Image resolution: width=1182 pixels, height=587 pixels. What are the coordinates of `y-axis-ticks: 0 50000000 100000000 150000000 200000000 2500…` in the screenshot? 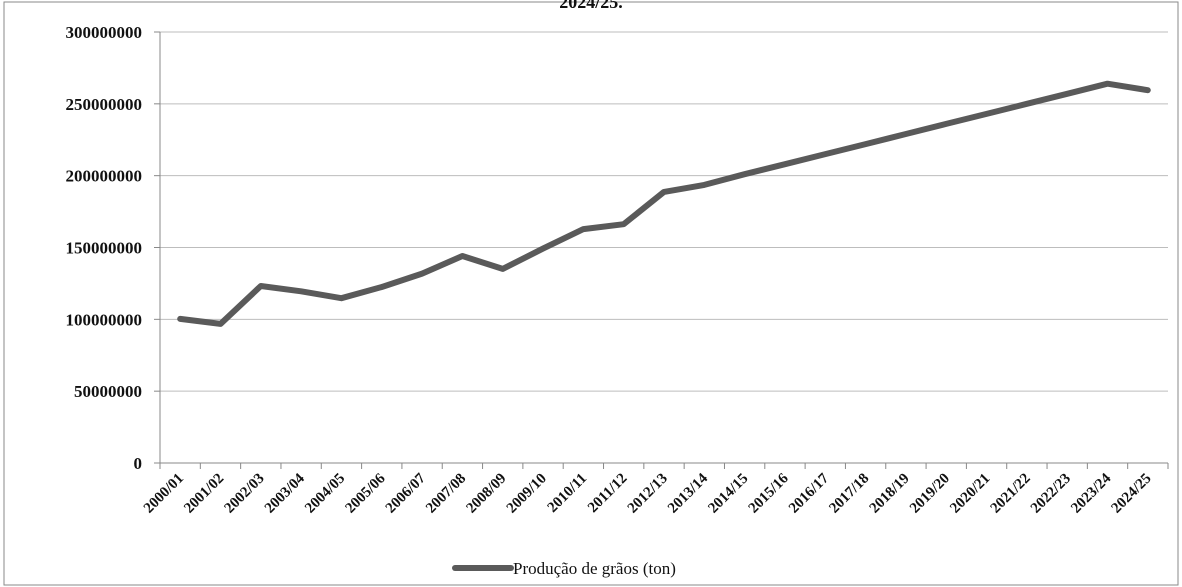 It's located at (113, 248).